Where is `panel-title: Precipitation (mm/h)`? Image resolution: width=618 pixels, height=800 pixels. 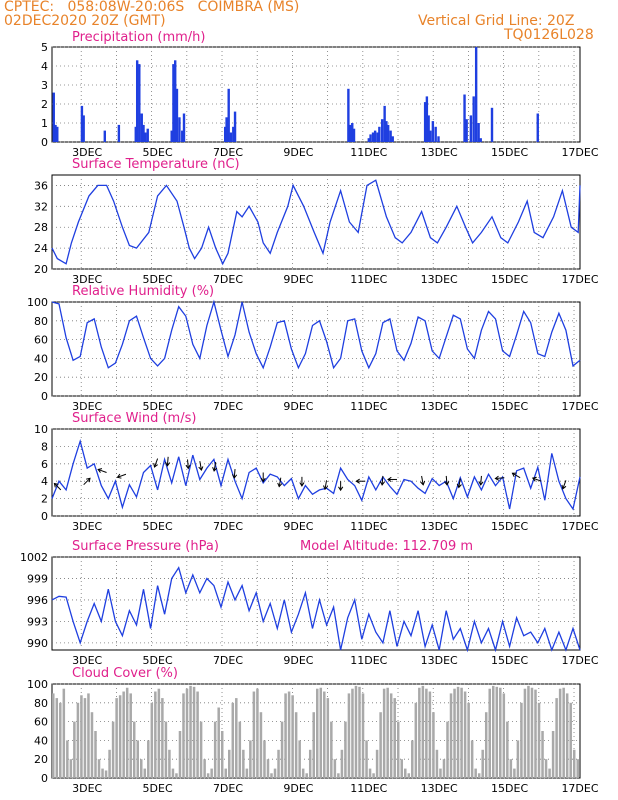 panel-title: Precipitation (mm/h) is located at coordinates (138, 37).